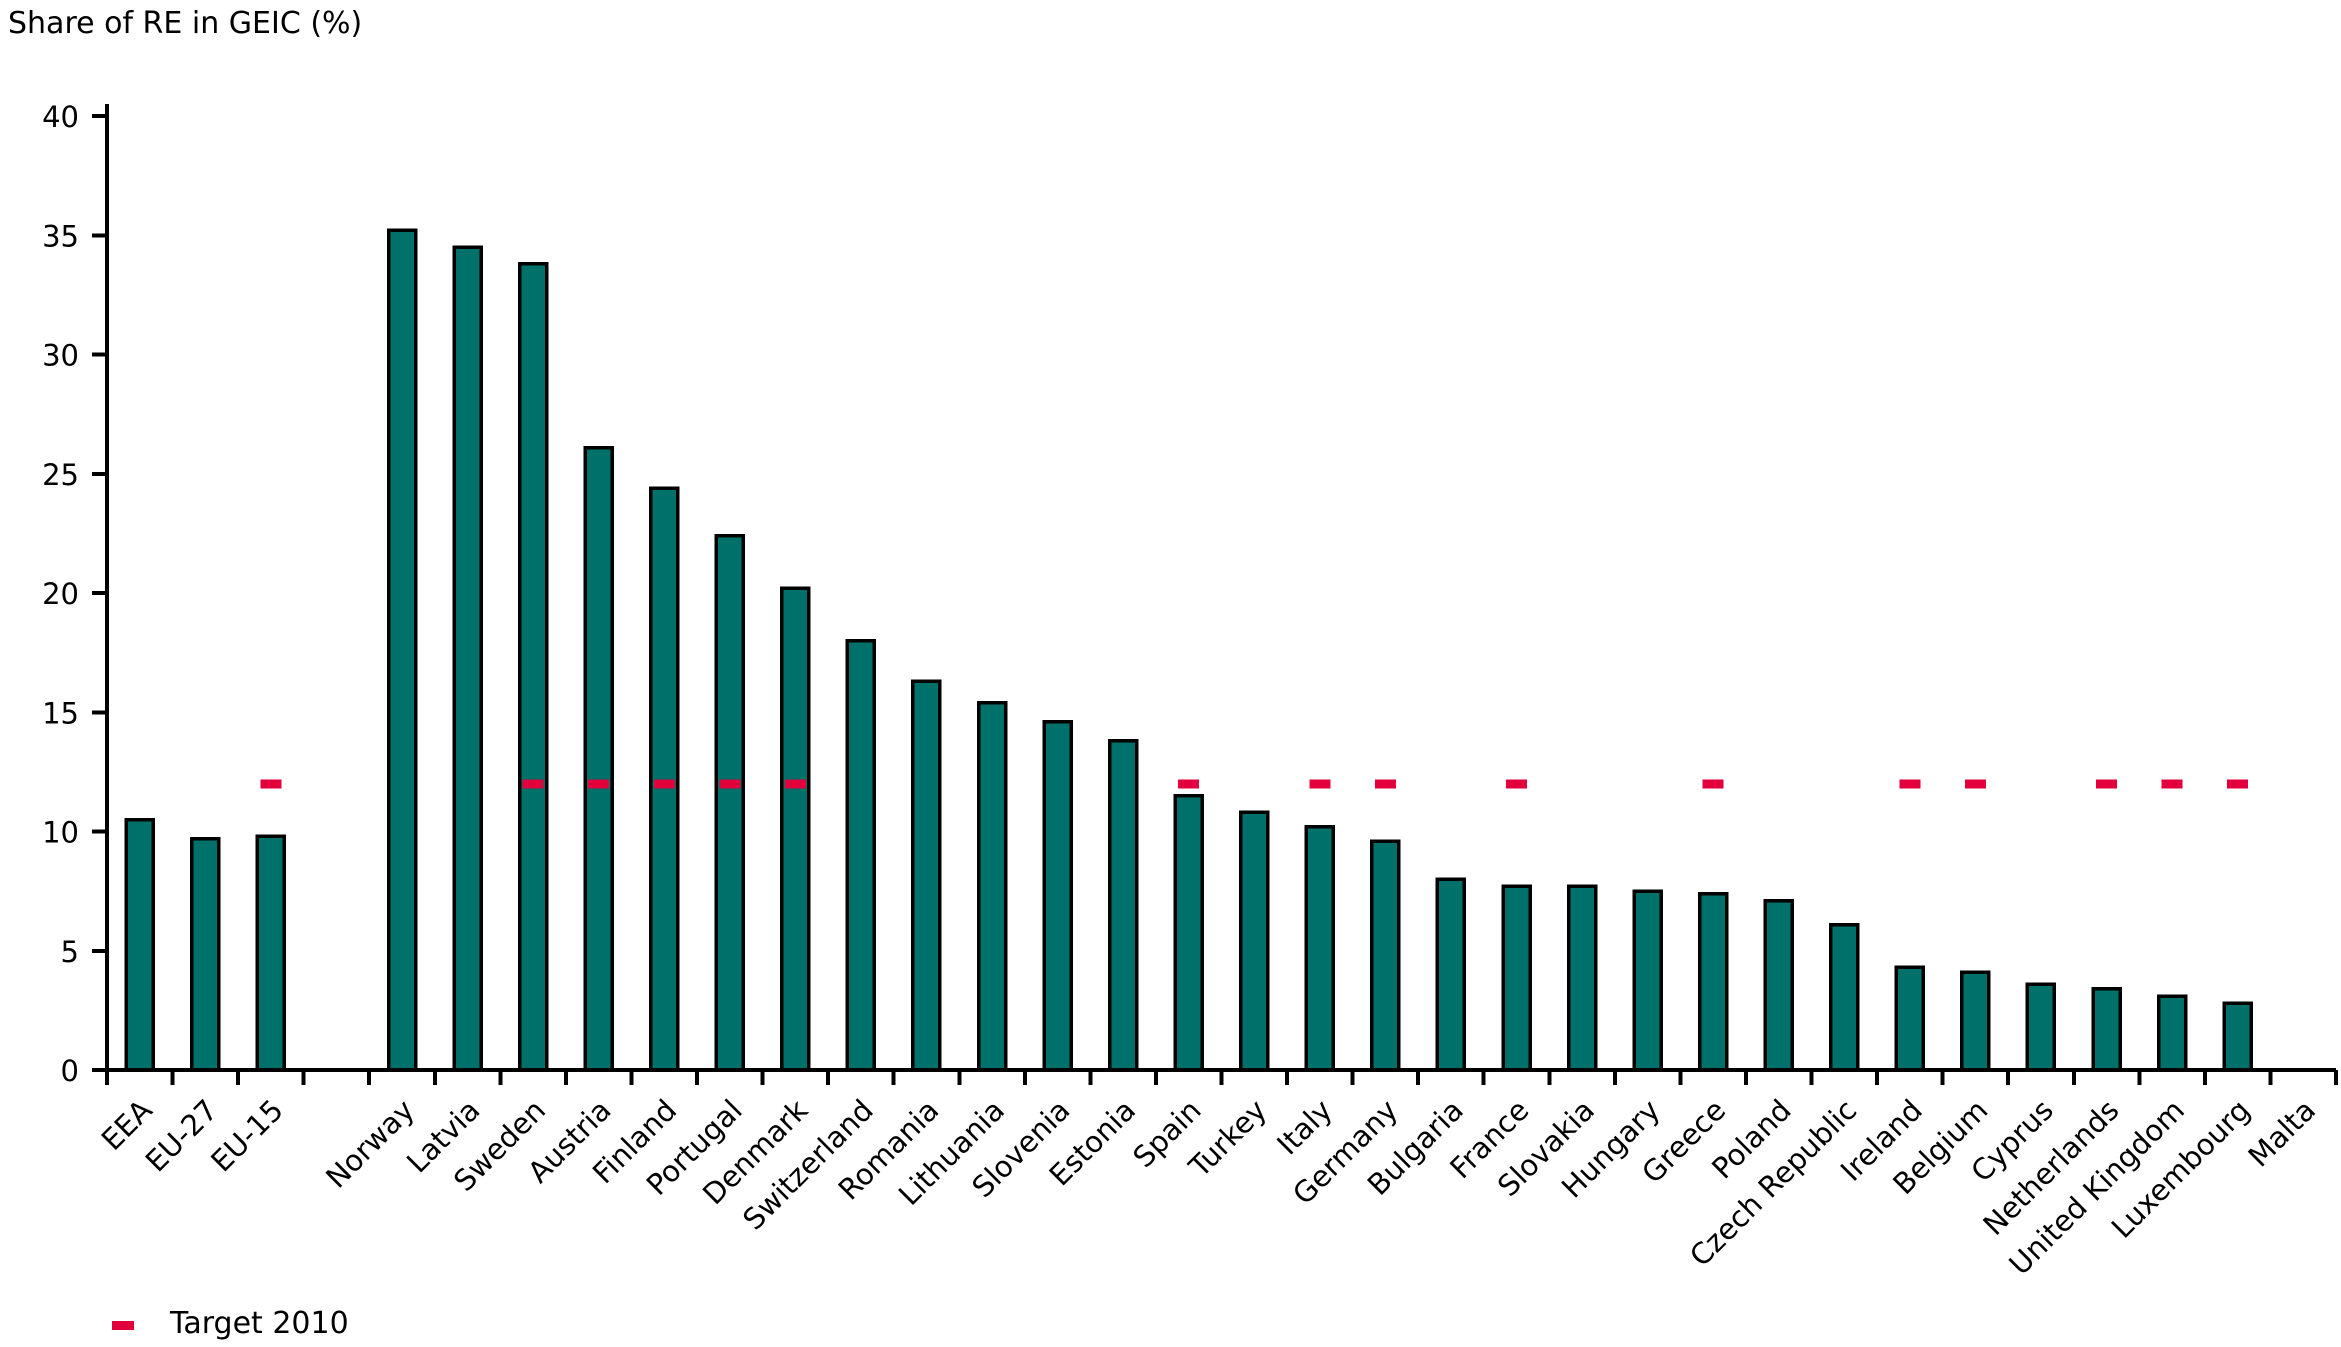  Describe the element at coordinates (598, 758) in the screenshot. I see `bar-austria` at that location.